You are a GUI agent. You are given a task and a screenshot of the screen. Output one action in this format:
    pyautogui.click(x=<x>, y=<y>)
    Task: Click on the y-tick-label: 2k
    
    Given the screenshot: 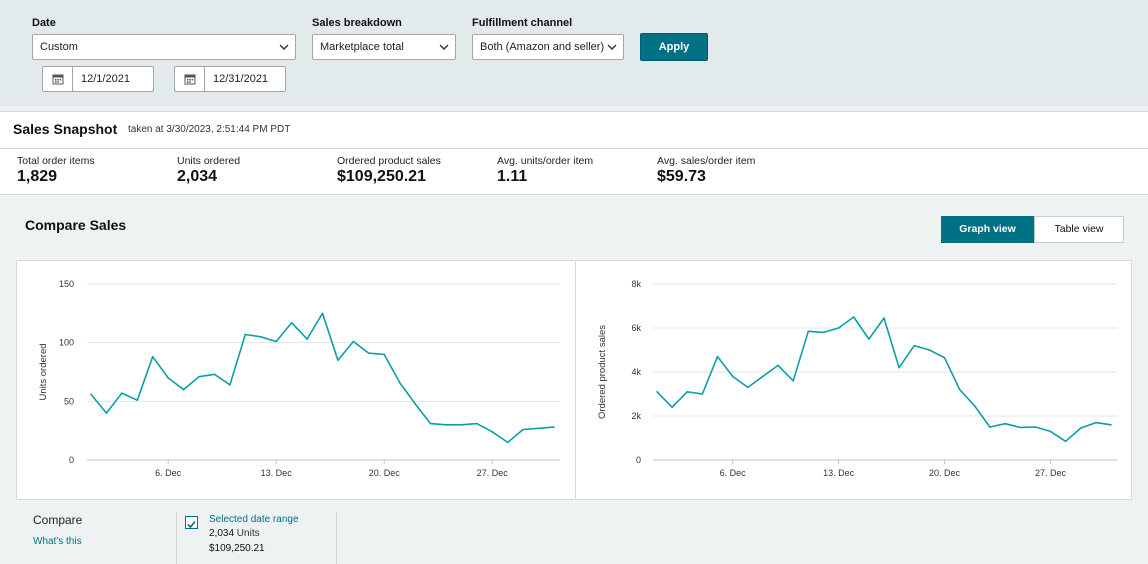 What is the action you would take?
    pyautogui.click(x=636, y=416)
    